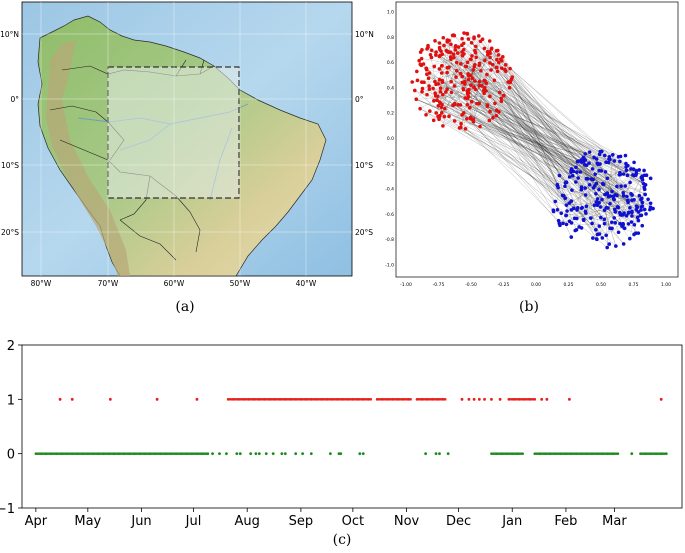 This screenshot has width=685, height=553. I want to click on andes-region, so click(88, 158).